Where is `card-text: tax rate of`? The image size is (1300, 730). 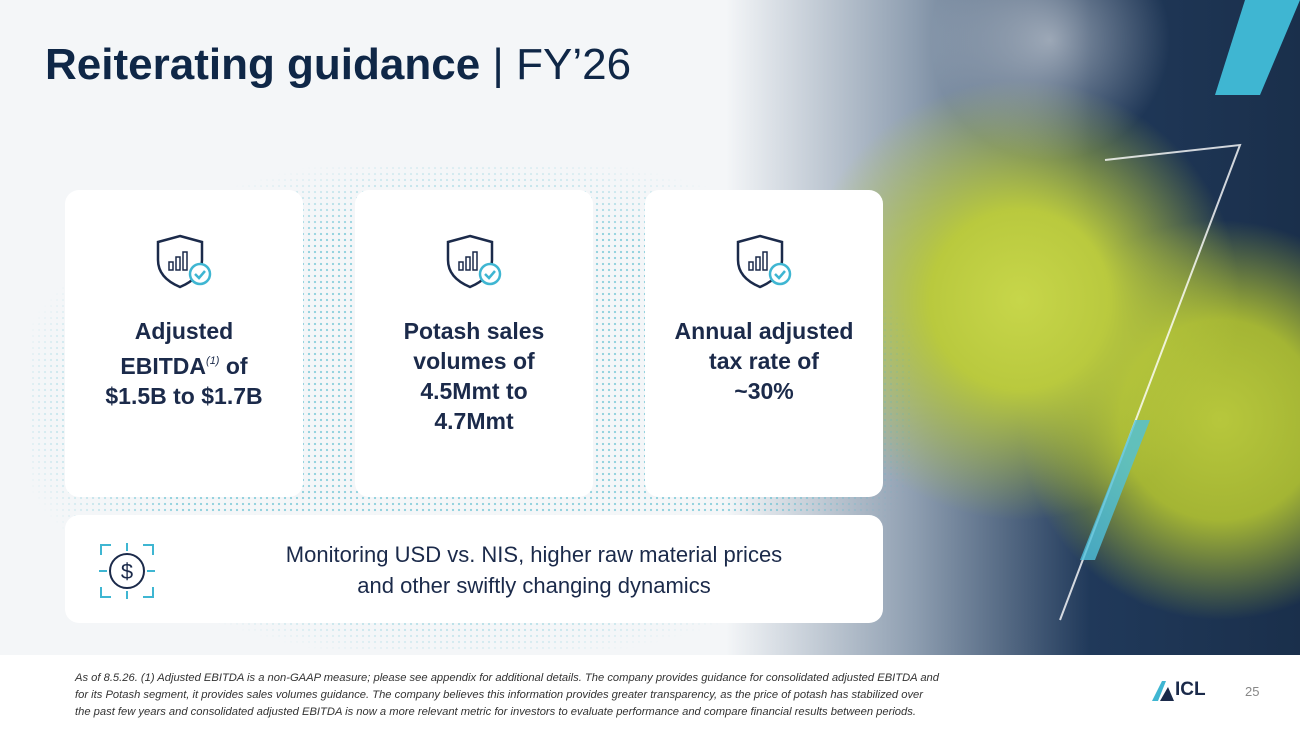 card-text: tax rate of is located at coordinates (764, 361).